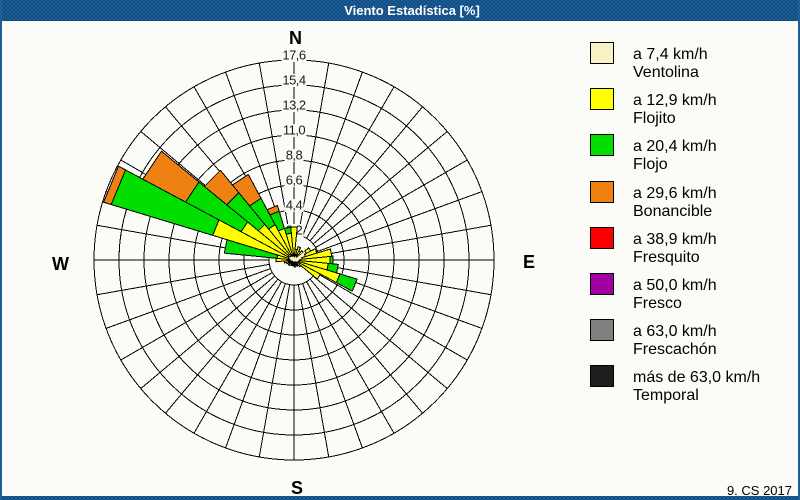  I want to click on svg-text: 6,6, so click(294, 180).